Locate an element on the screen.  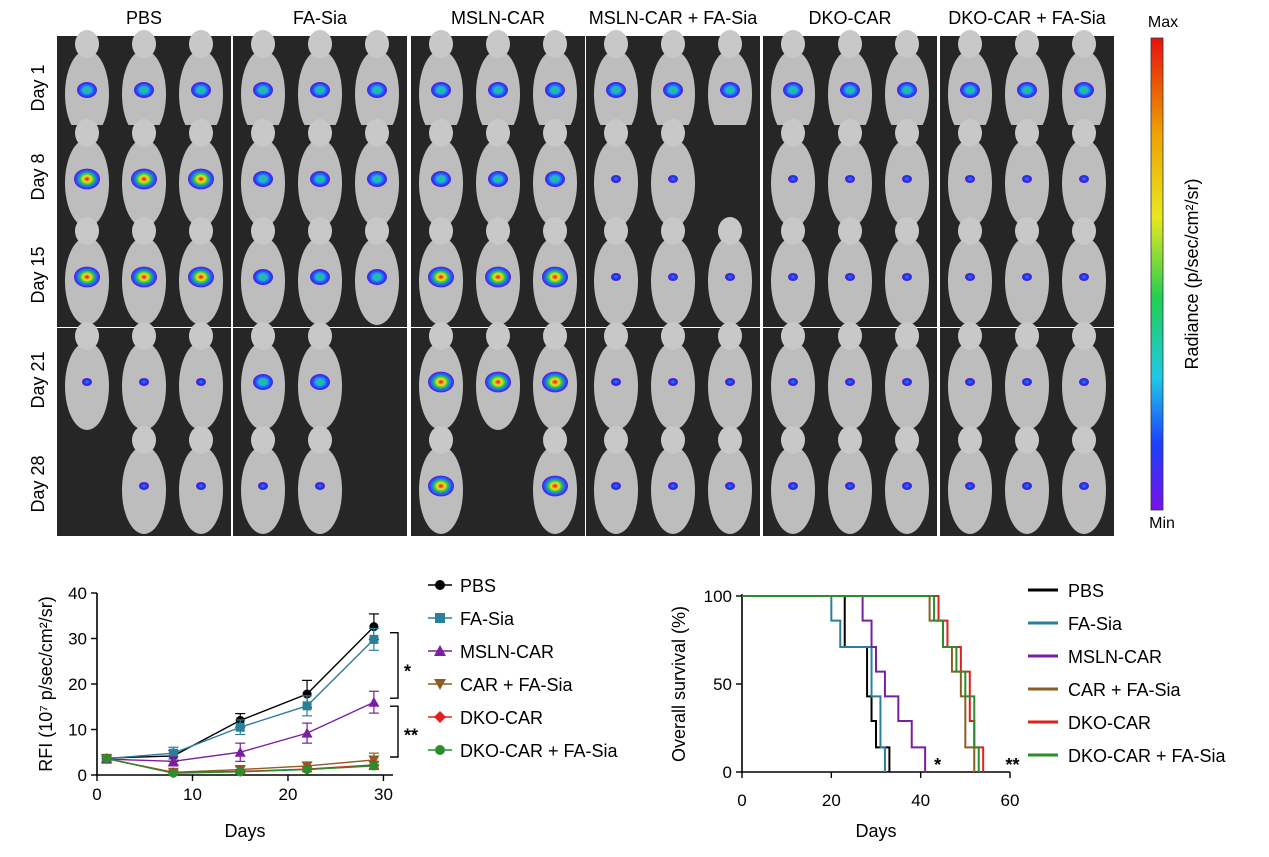
y-tick-label: 50 is located at coordinates (722, 684).